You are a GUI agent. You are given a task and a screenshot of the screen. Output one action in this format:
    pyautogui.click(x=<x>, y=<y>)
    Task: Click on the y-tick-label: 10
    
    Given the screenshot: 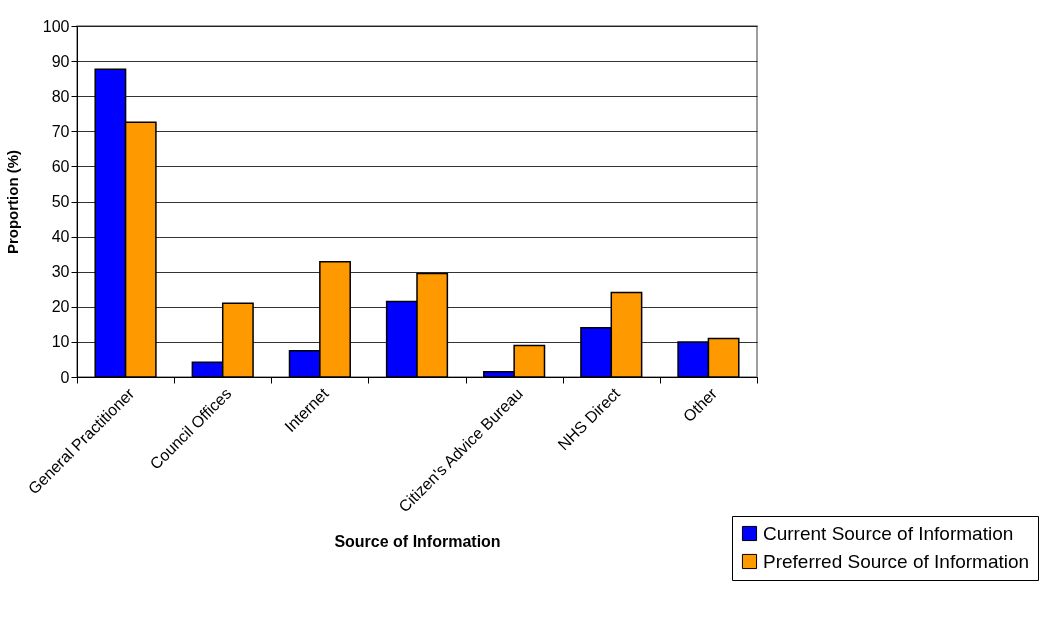 What is the action you would take?
    pyautogui.click(x=60, y=342)
    